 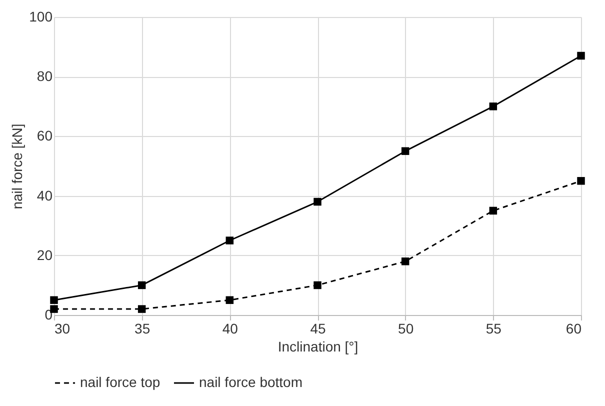 What do you see at coordinates (406, 328) in the screenshot?
I see `x-tick-label: 50` at bounding box center [406, 328].